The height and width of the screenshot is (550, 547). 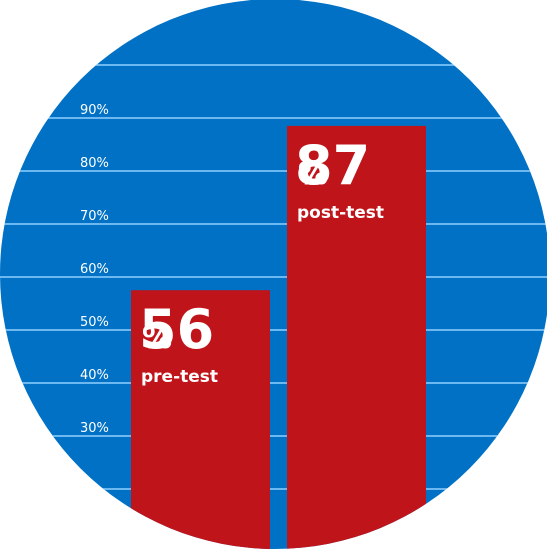 What do you see at coordinates (179, 377) in the screenshot?
I see `bar-category-label: pre-test` at bounding box center [179, 377].